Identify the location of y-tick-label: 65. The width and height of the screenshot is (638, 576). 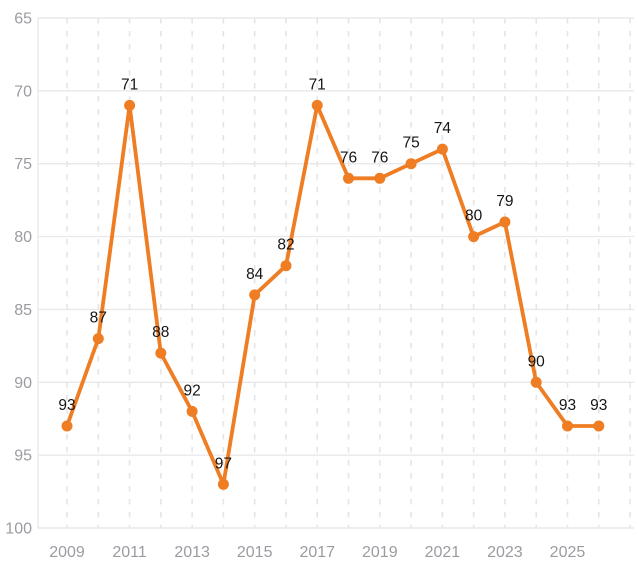
(23, 19).